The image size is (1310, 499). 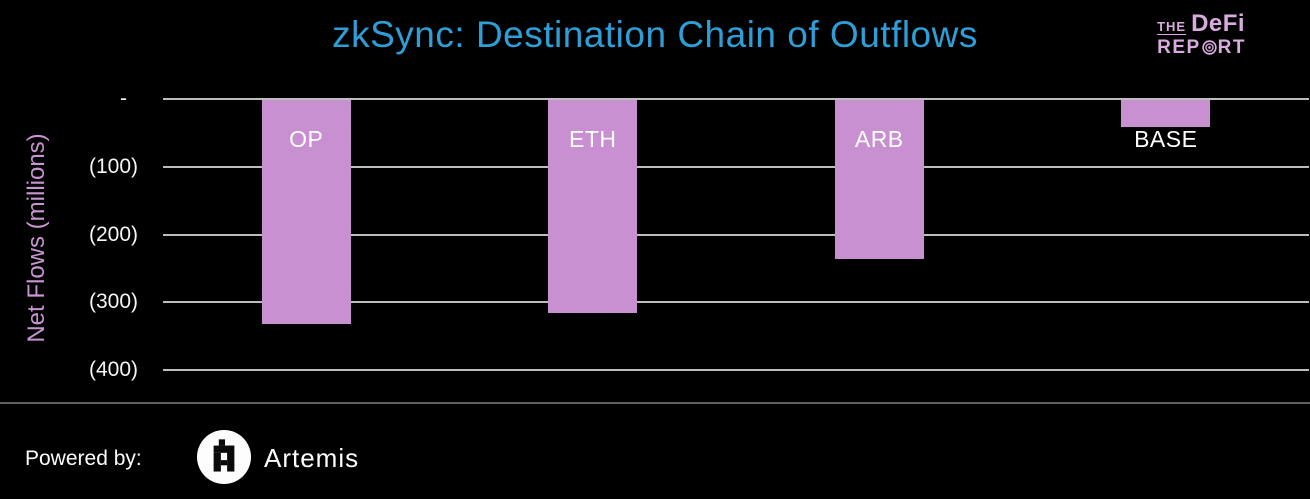 I want to click on chart-title: zkSync: Destination Chain of Outflows, so click(x=655, y=34).